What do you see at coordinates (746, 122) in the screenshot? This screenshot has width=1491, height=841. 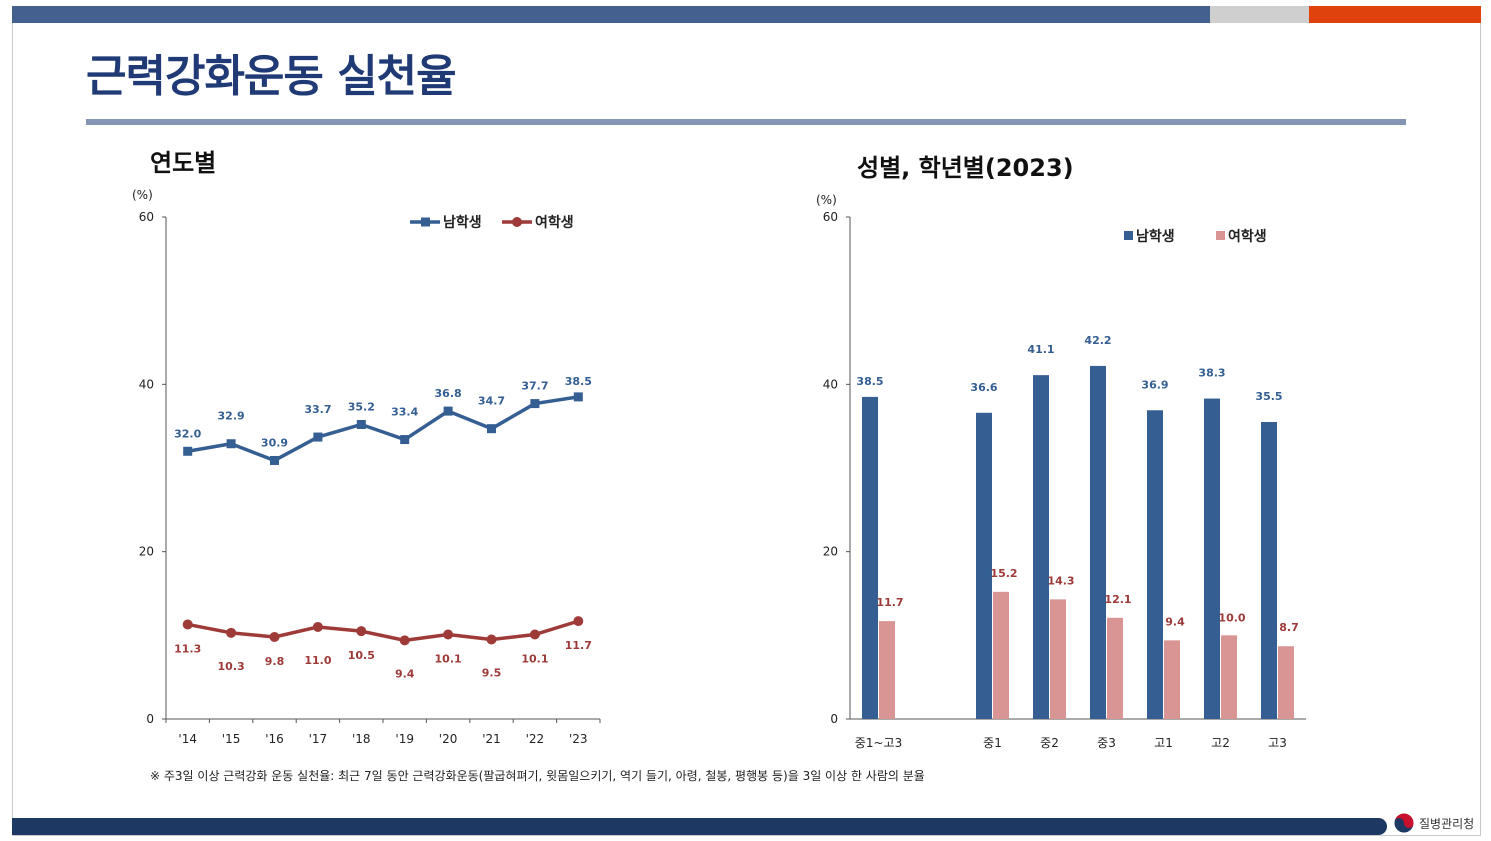 I see `title-divider` at bounding box center [746, 122].